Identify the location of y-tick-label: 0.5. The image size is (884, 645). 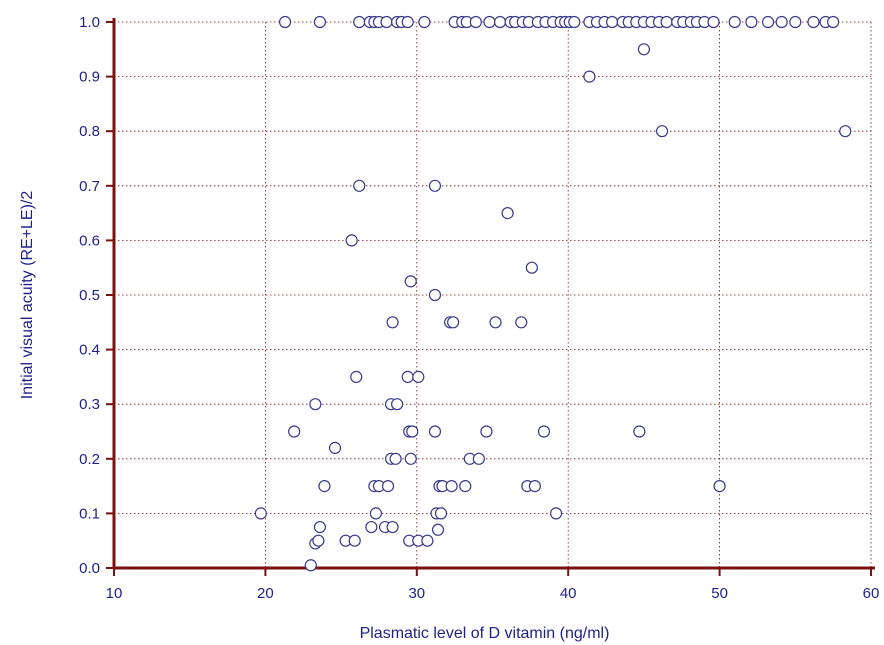
(89, 295).